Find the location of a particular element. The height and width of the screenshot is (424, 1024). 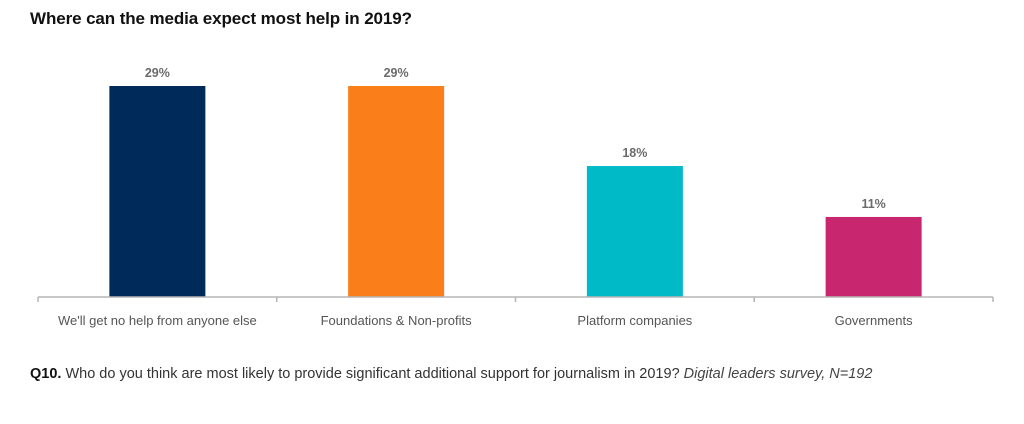

value-label-2: 18% is located at coordinates (634, 153).